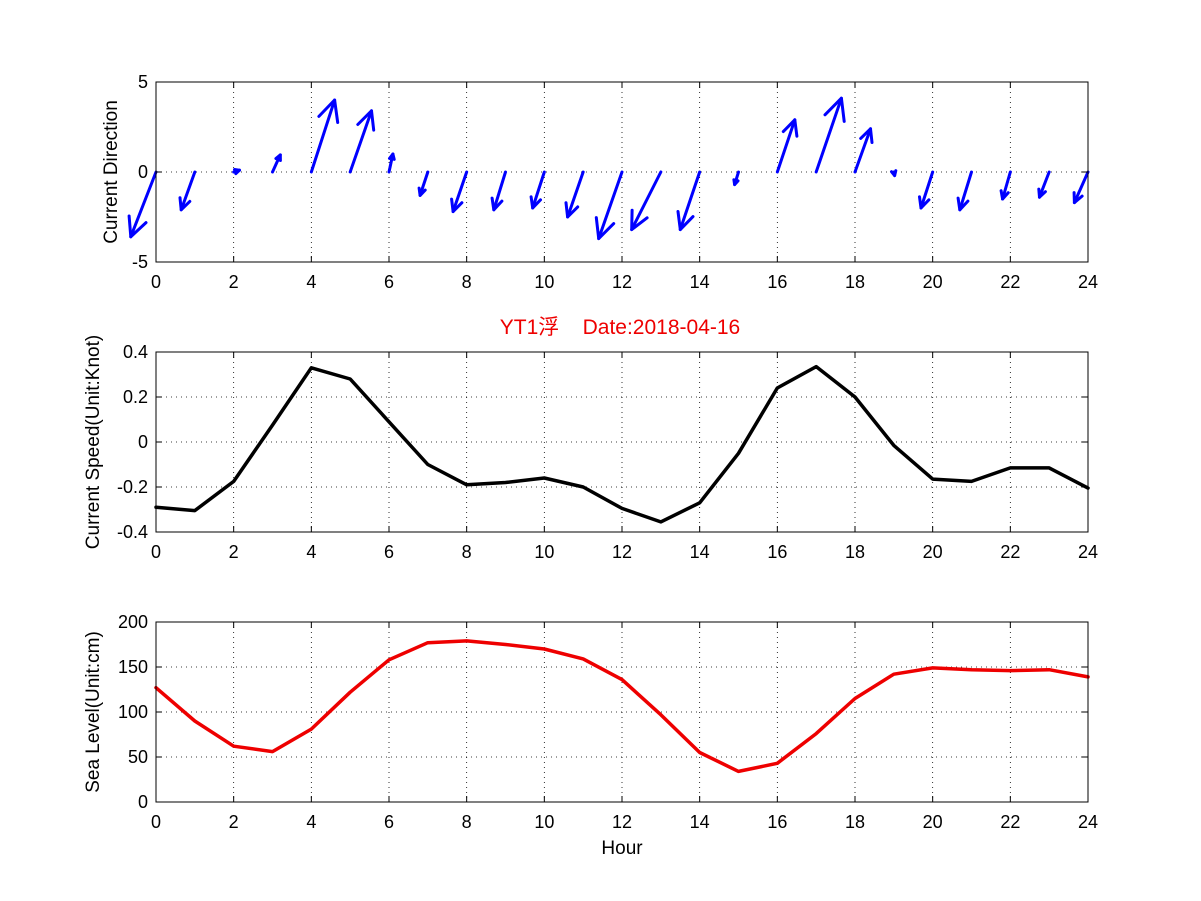 The image size is (1201, 901). I want to click on y-tick-label: -5, so click(140, 262).